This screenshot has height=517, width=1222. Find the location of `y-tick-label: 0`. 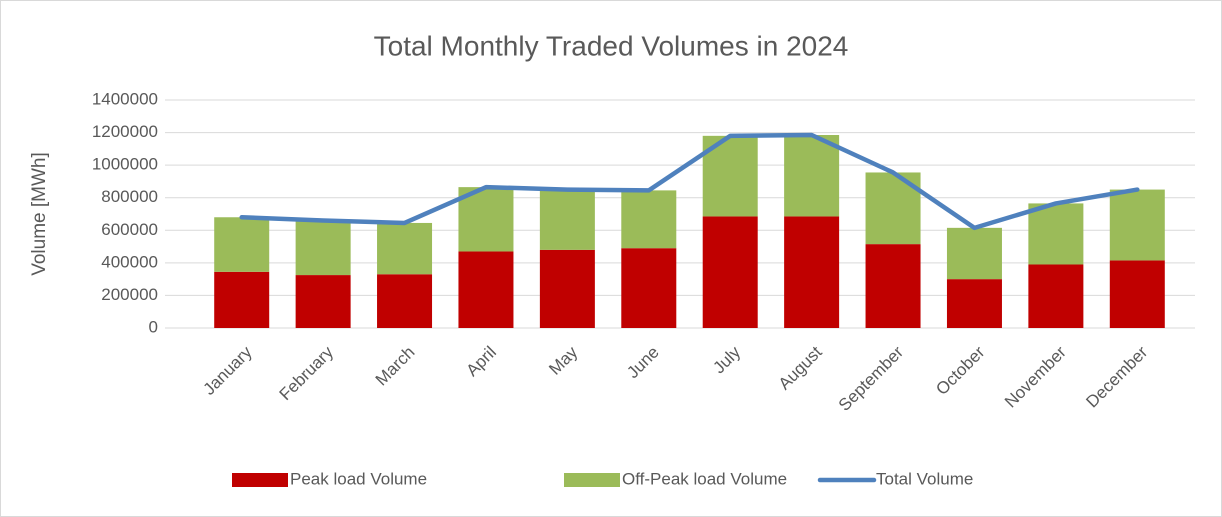

y-tick-label: 0 is located at coordinates (153, 326).